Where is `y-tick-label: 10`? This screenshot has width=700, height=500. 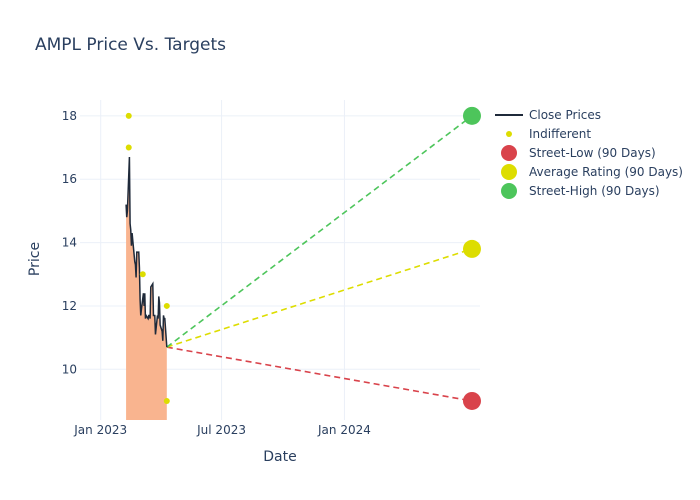
y-tick-label: 10 is located at coordinates (69, 369).